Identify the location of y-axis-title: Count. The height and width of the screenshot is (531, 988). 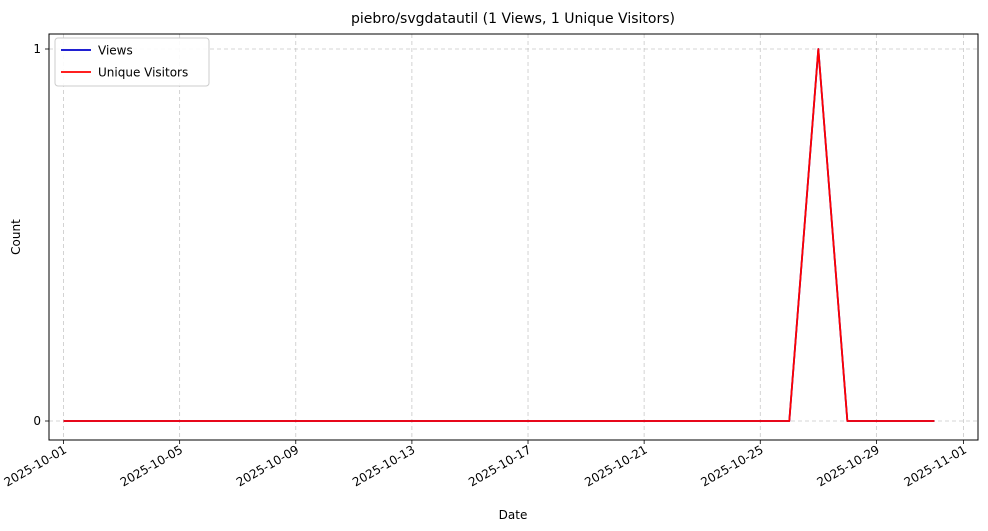
(16, 237).